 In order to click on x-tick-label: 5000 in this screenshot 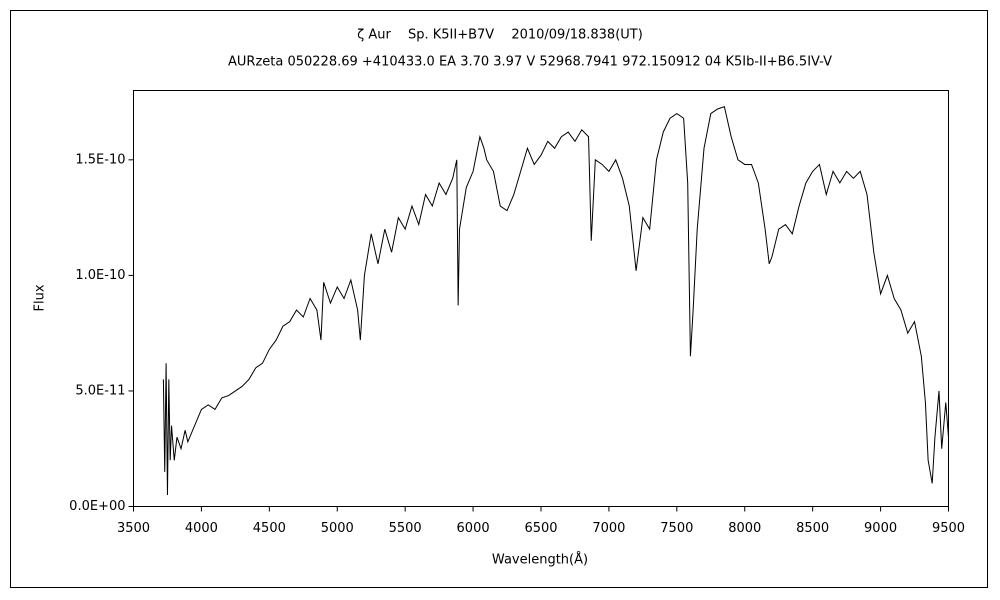, I will do `click(337, 528)`.